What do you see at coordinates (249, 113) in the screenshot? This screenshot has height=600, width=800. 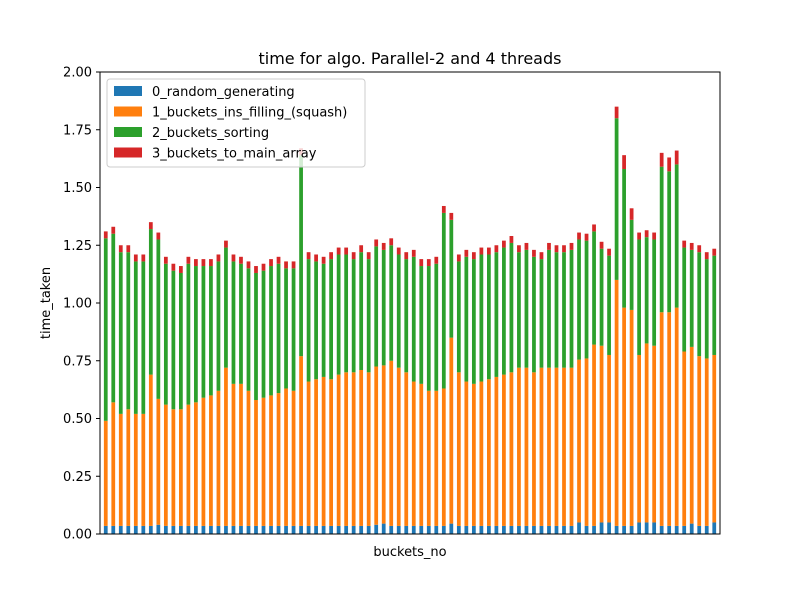 I see `legend-label-1: 1_buckets_ins_filling_(squash)` at bounding box center [249, 113].